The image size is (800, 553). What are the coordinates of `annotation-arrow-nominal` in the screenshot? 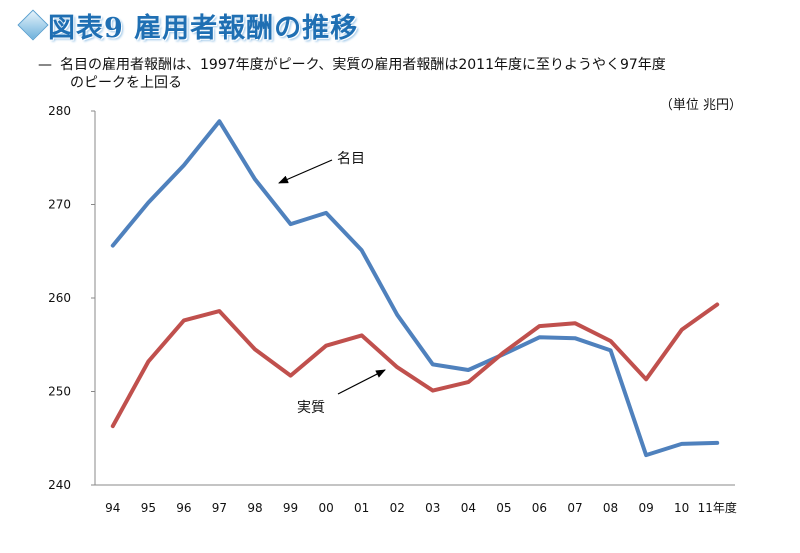 It's located at (305, 171).